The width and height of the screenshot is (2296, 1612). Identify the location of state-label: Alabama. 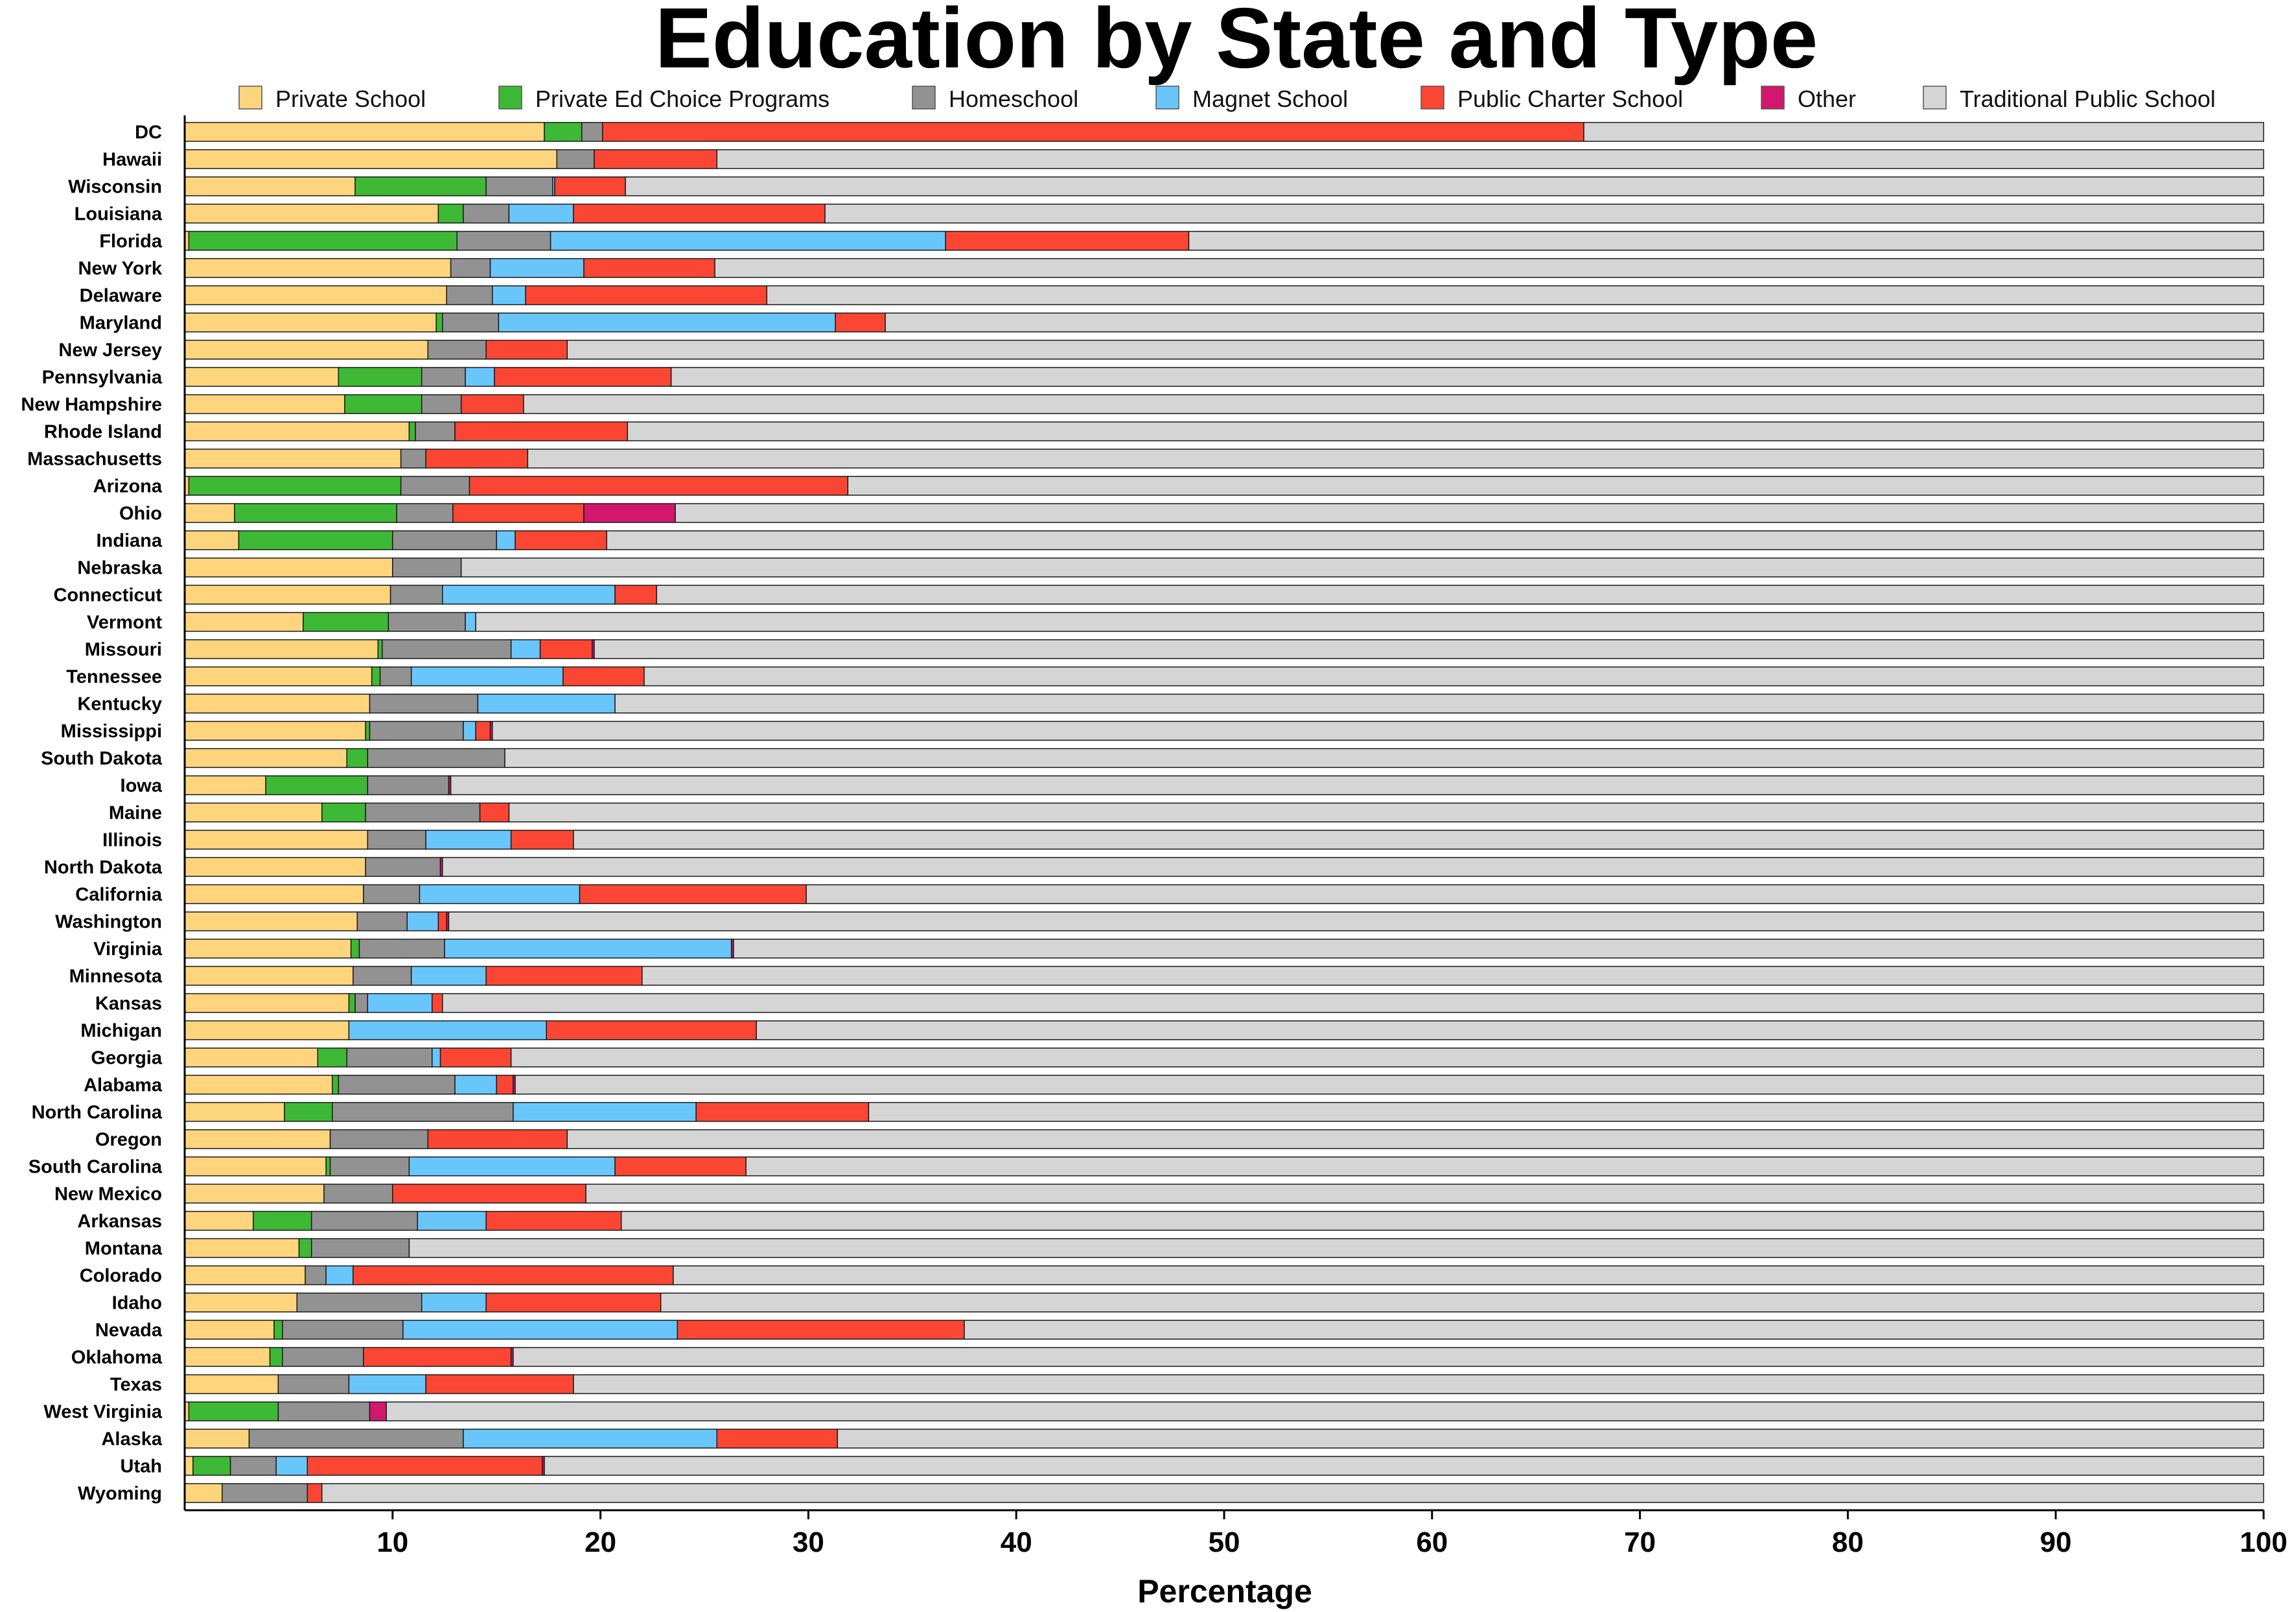
(123, 1086).